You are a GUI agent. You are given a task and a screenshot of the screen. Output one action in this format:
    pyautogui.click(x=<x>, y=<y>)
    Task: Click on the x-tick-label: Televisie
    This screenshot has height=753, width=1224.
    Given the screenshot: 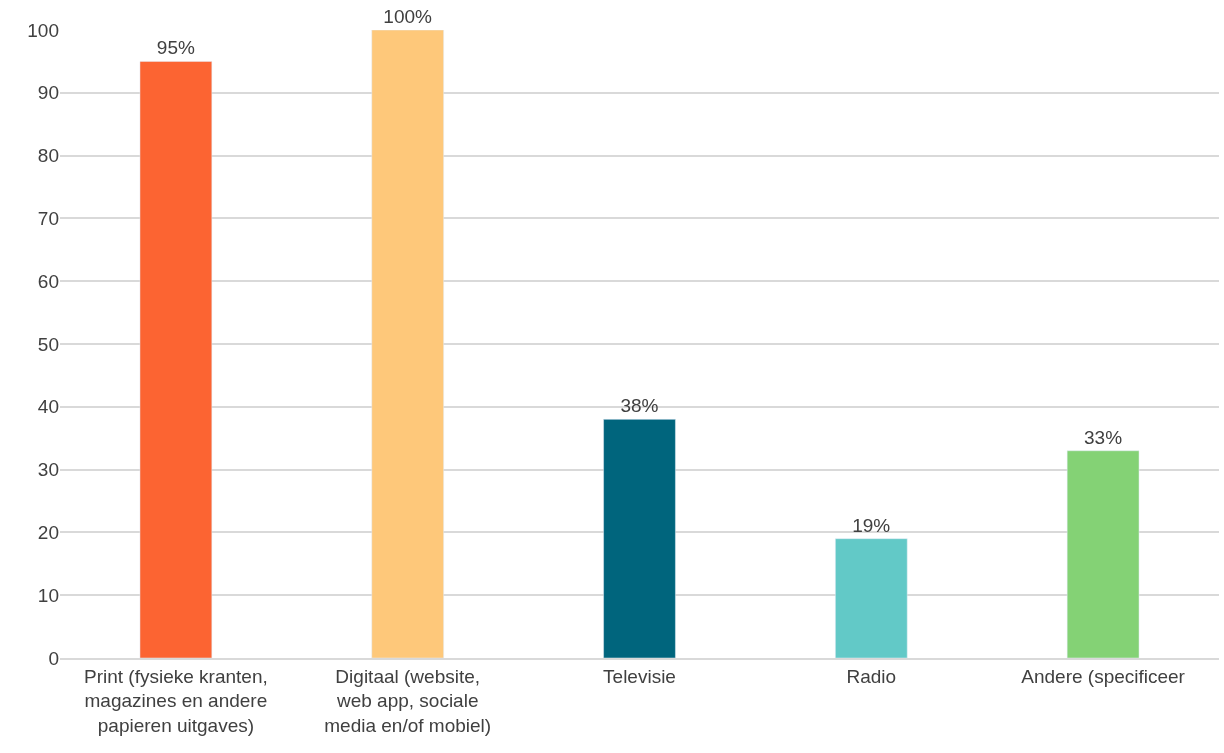 What is the action you would take?
    pyautogui.click(x=639, y=676)
    